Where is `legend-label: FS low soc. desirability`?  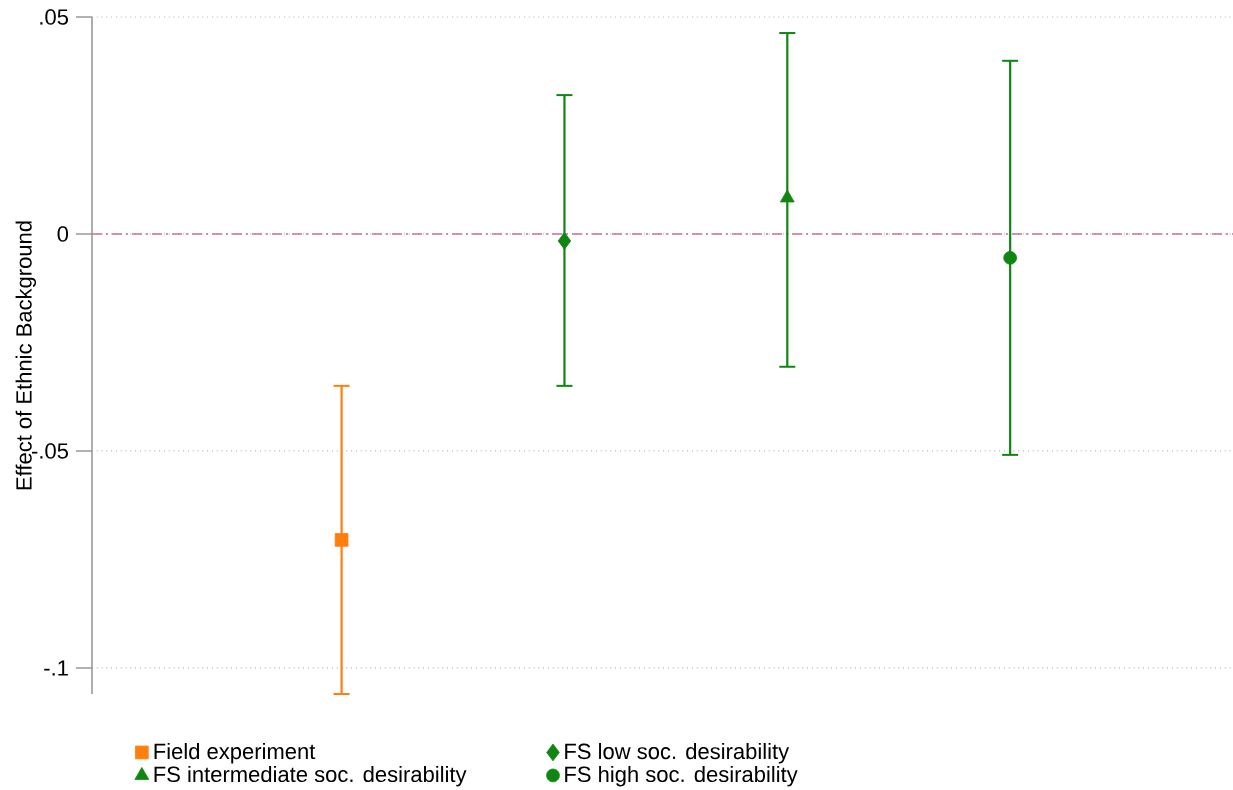 legend-label: FS low soc. desirability is located at coordinates (677, 753).